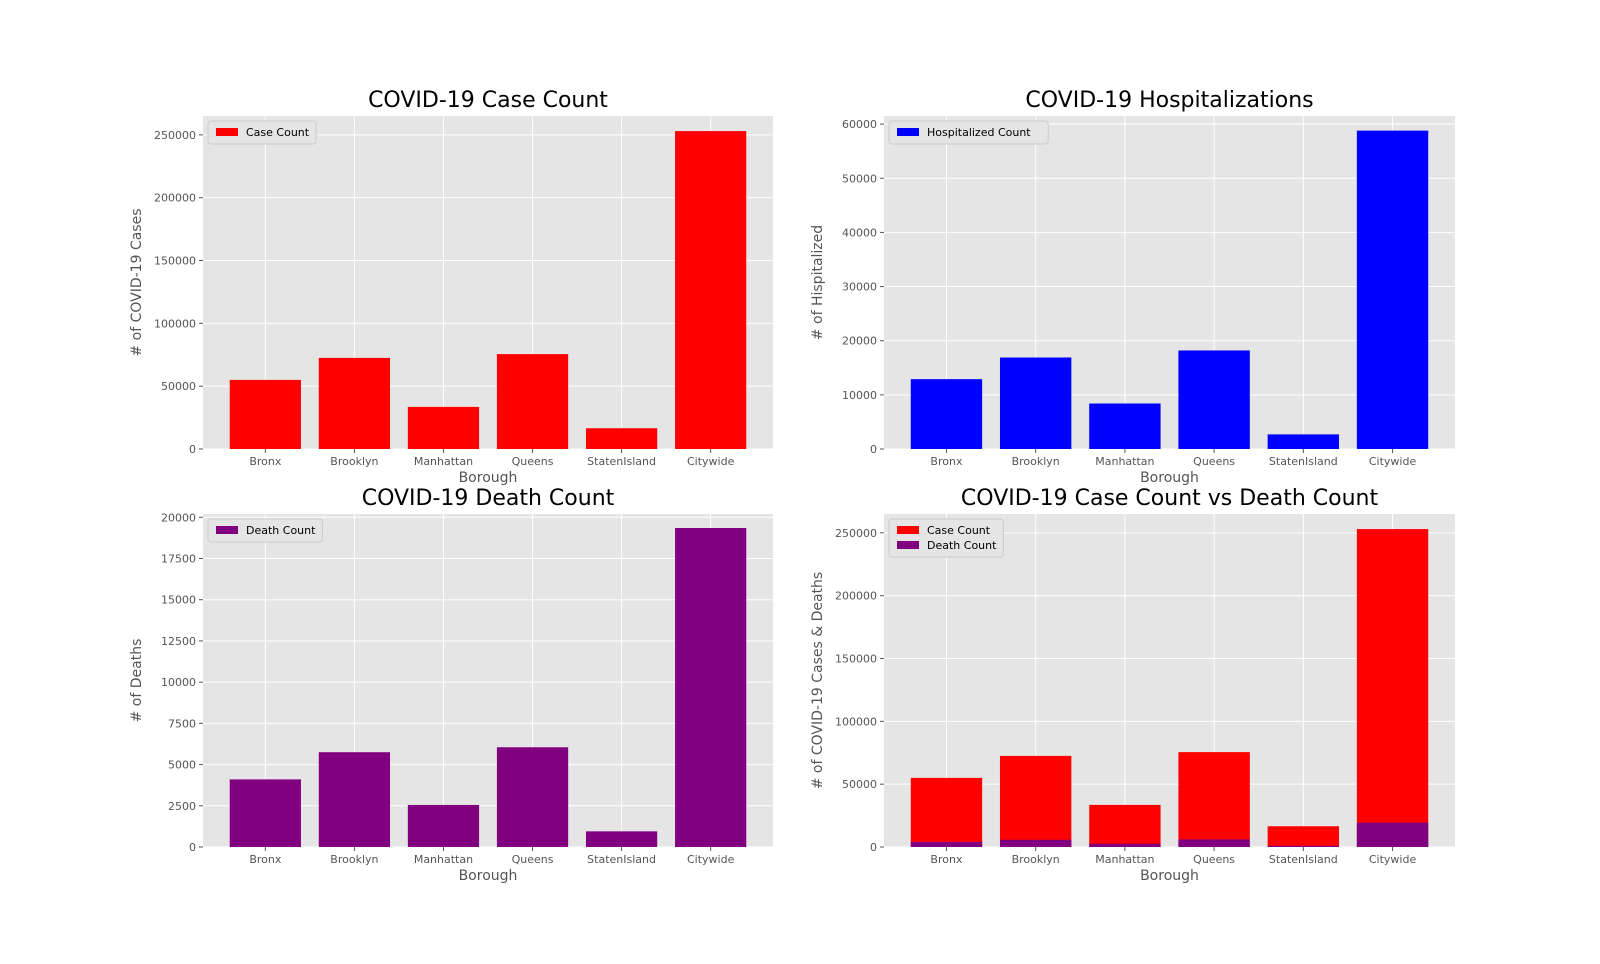  What do you see at coordinates (1303, 441) in the screenshot?
I see `bar-statenisland-hospitalized-count` at bounding box center [1303, 441].